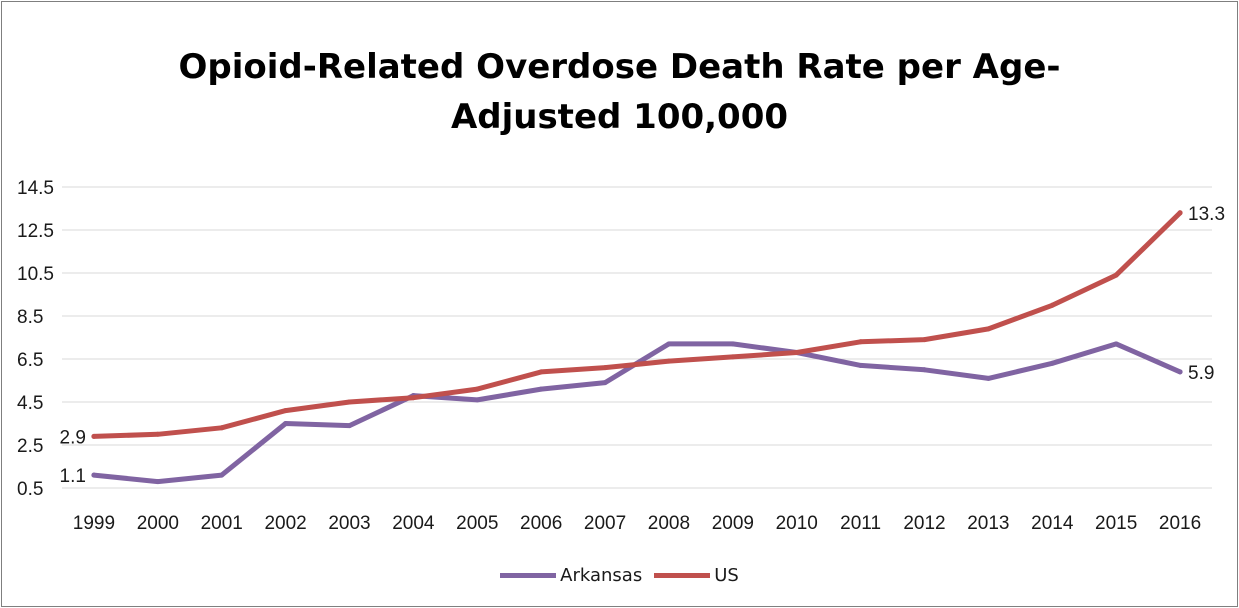 Image resolution: width=1239 pixels, height=608 pixels. I want to click on legend-item-arkansas: Arkansas, so click(571, 575).